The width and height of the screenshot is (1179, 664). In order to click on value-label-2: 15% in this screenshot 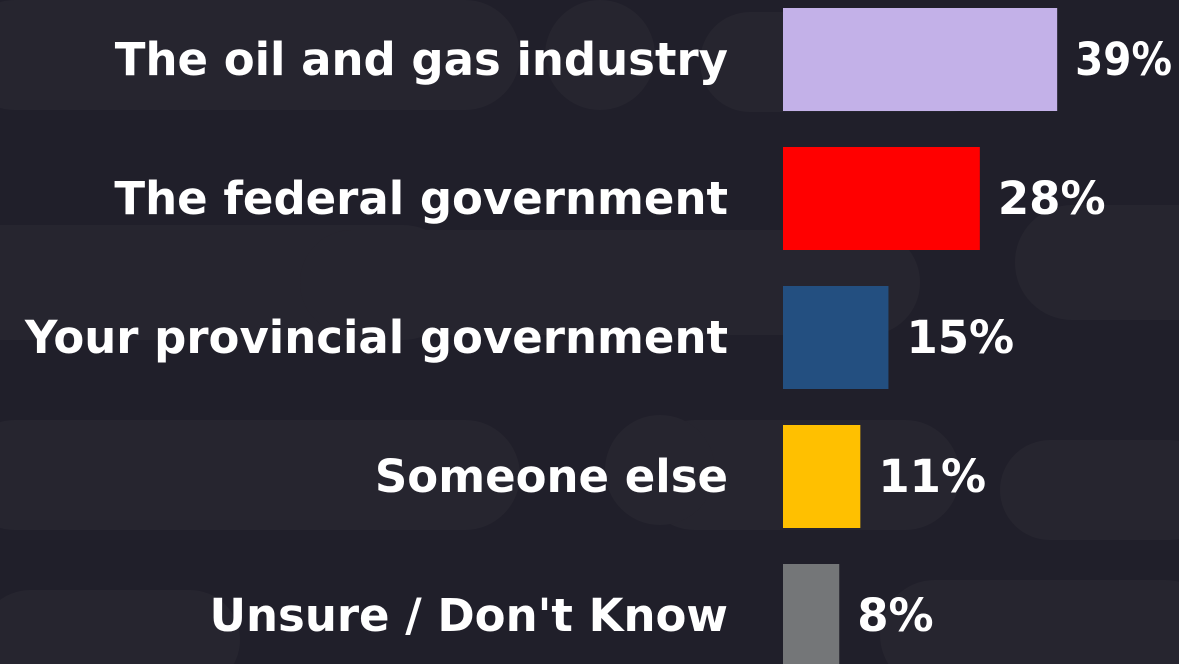, I will do `click(960, 337)`.